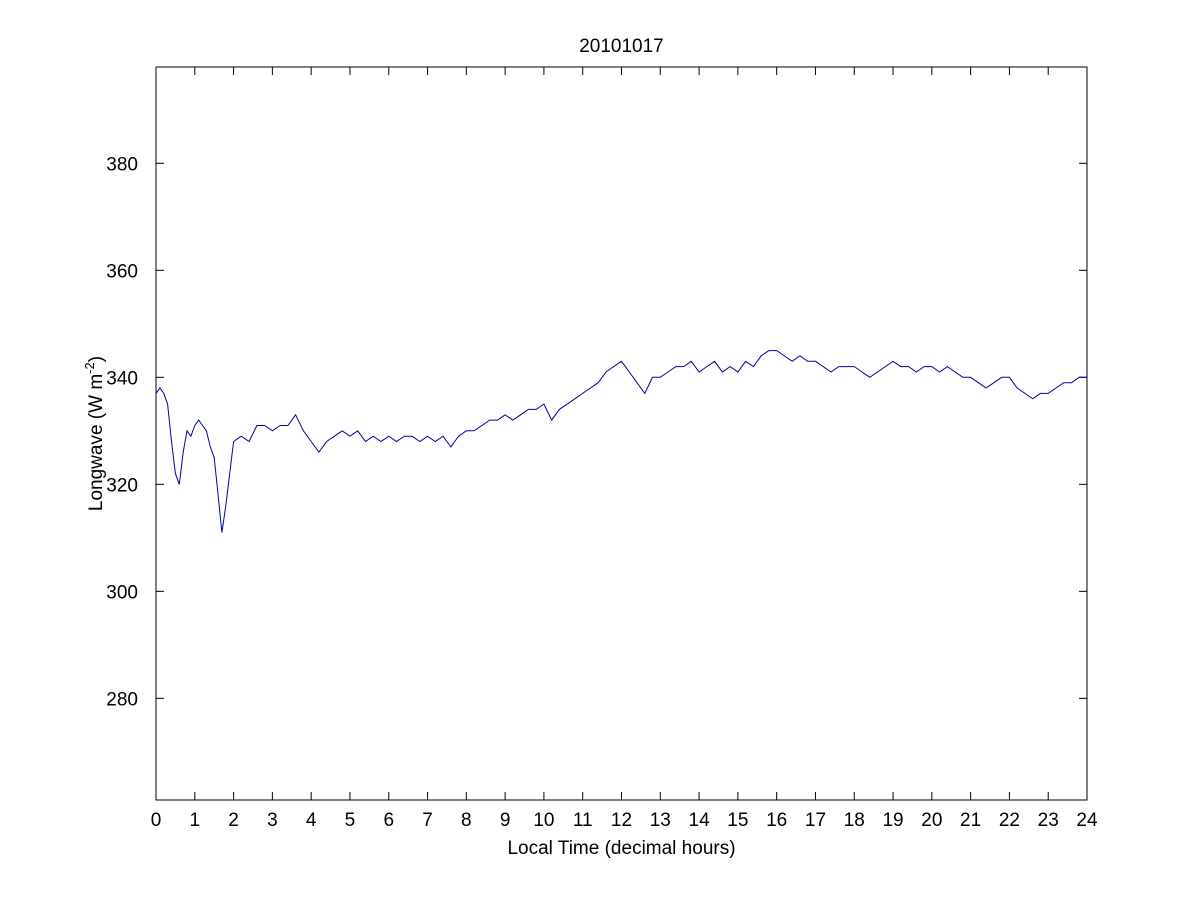 The height and width of the screenshot is (900, 1201). I want to click on y-axis-label: Longwave (W m-2), so click(94, 433).